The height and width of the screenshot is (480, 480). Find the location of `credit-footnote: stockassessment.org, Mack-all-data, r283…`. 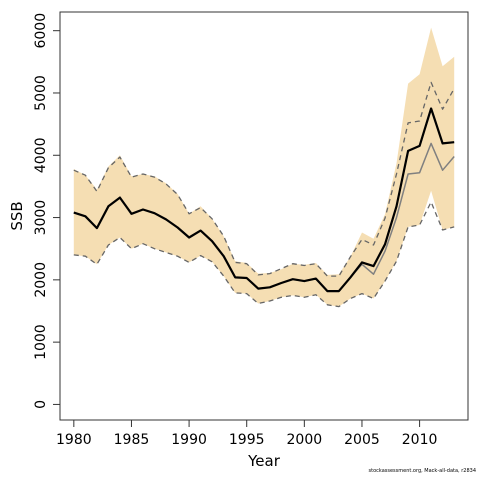

credit-footnote: stockassessment.org, Mack-all-data, r283… is located at coordinates (422, 471).